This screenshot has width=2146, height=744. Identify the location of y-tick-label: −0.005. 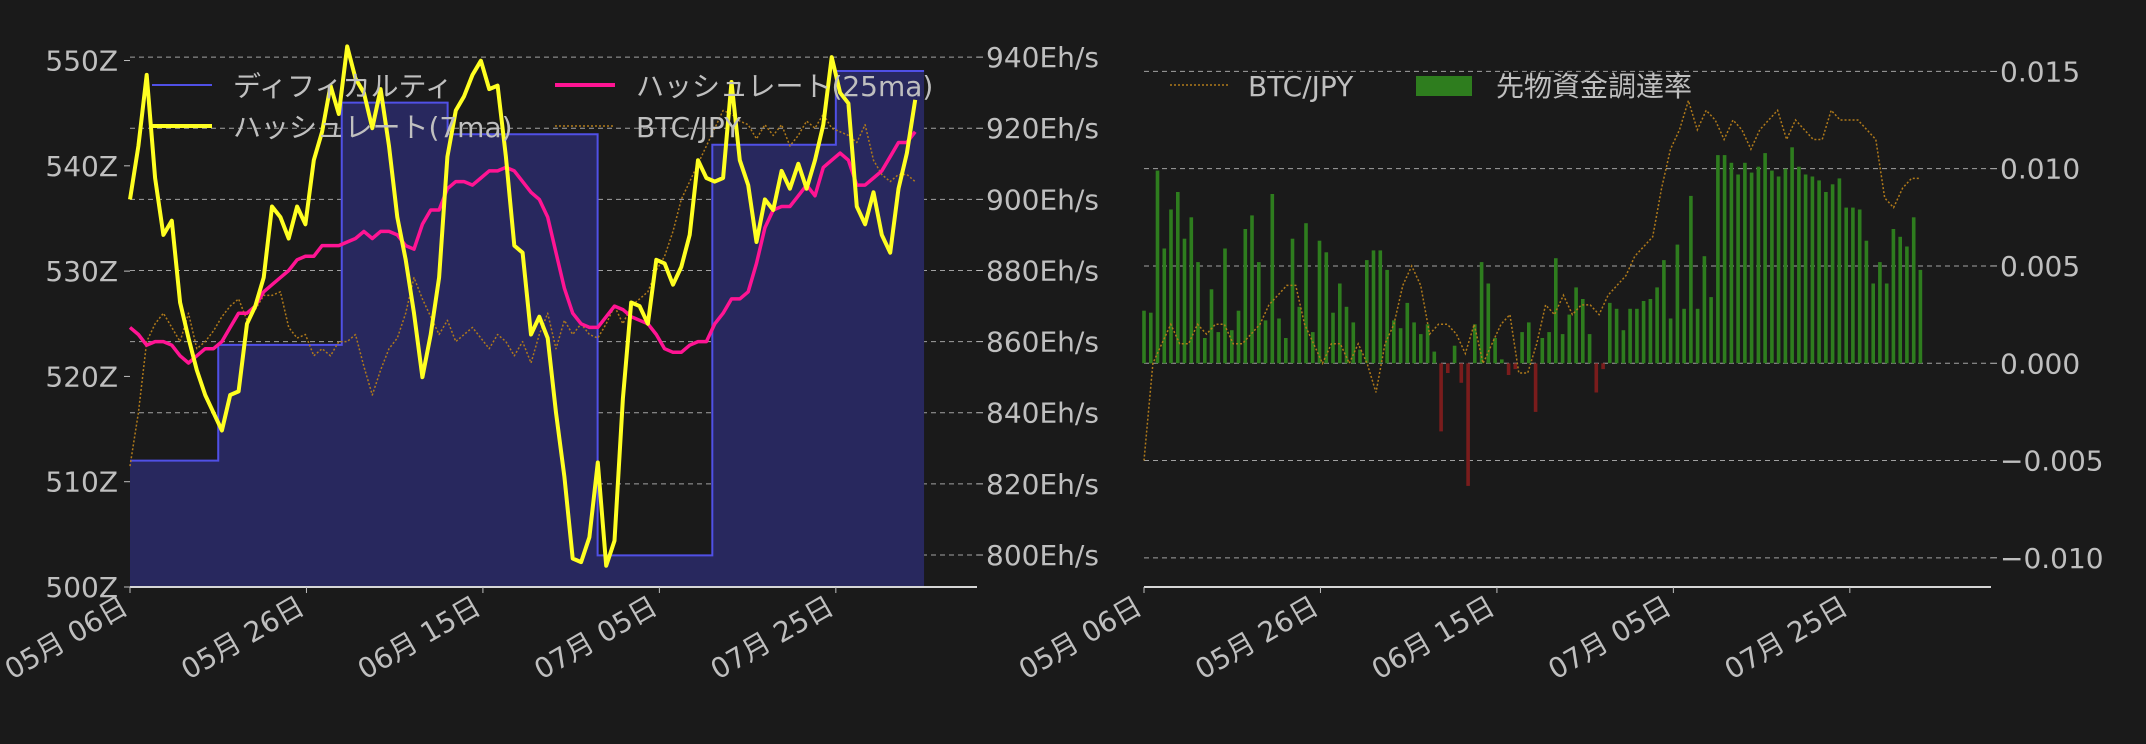
(2052, 461).